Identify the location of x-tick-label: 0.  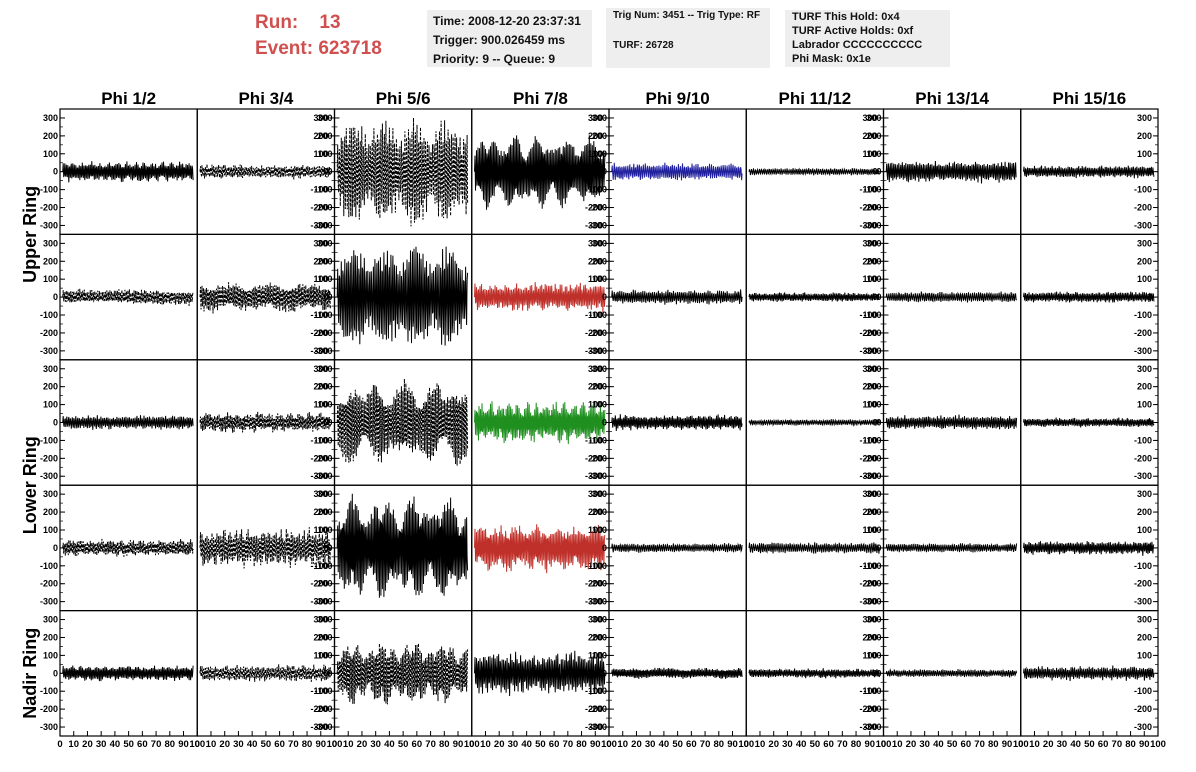
(197, 744).